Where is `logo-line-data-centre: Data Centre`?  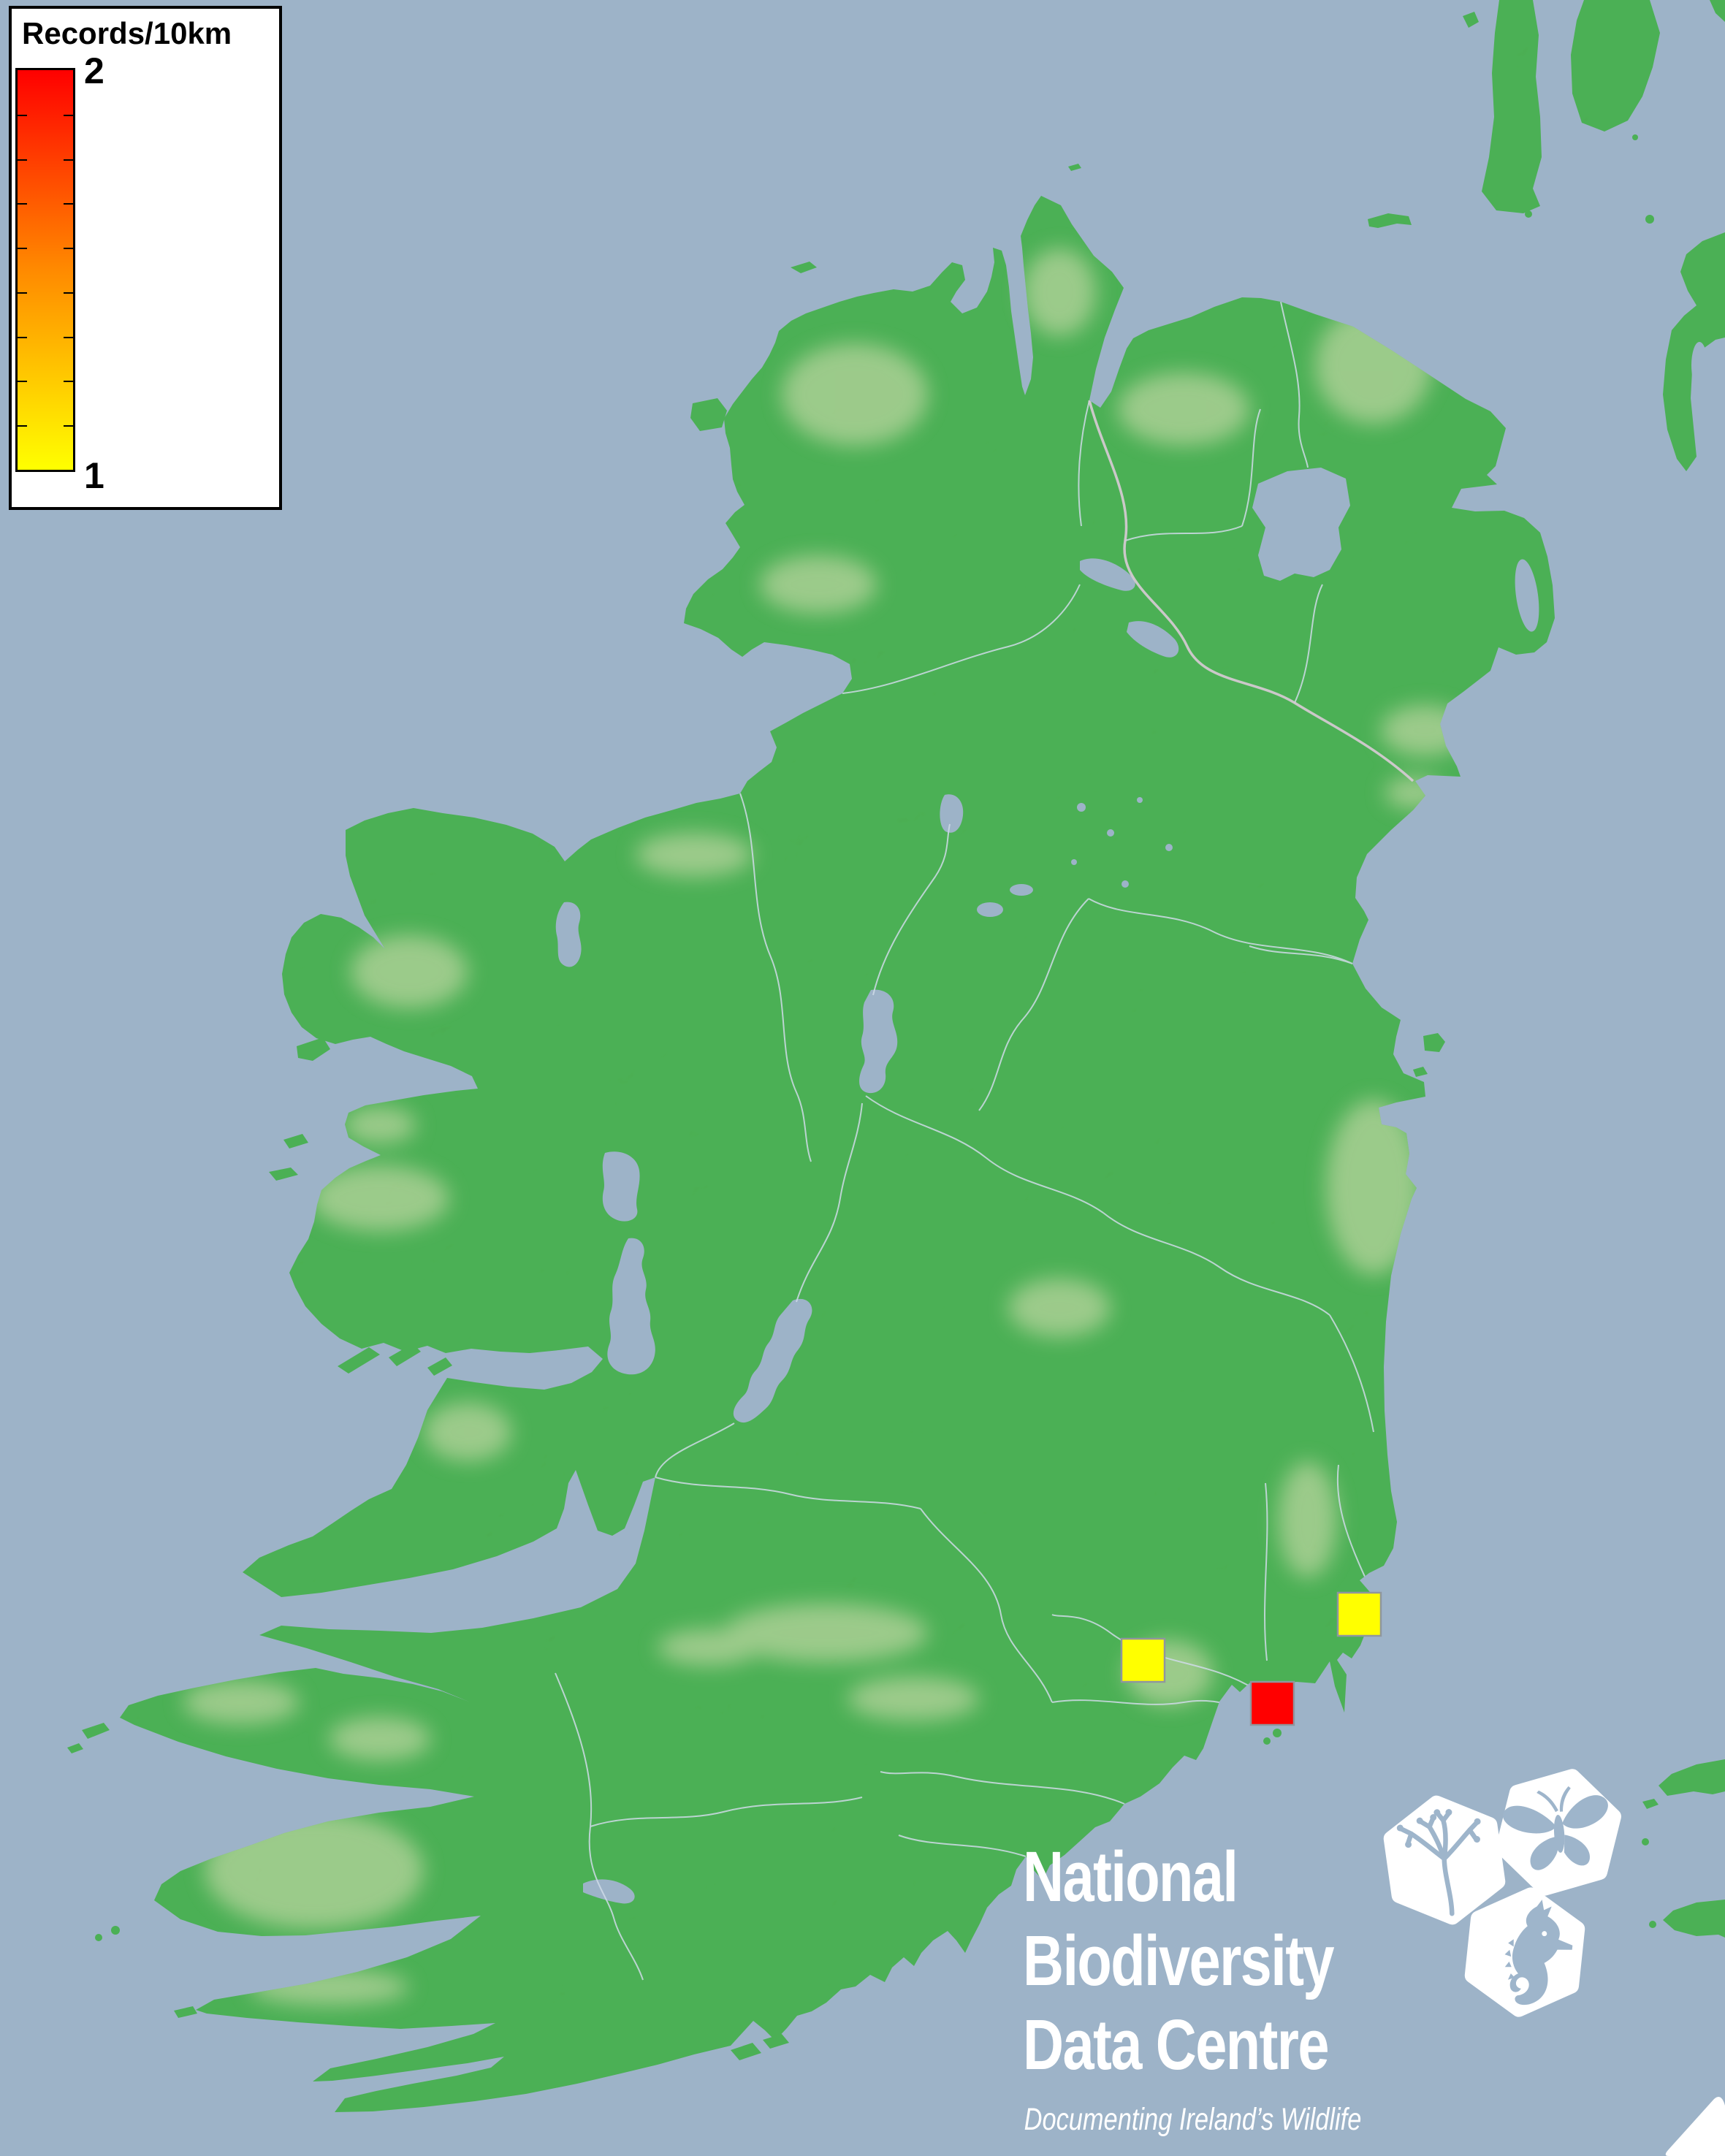 logo-line-data-centre: Data Centre is located at coordinates (1177, 2044).